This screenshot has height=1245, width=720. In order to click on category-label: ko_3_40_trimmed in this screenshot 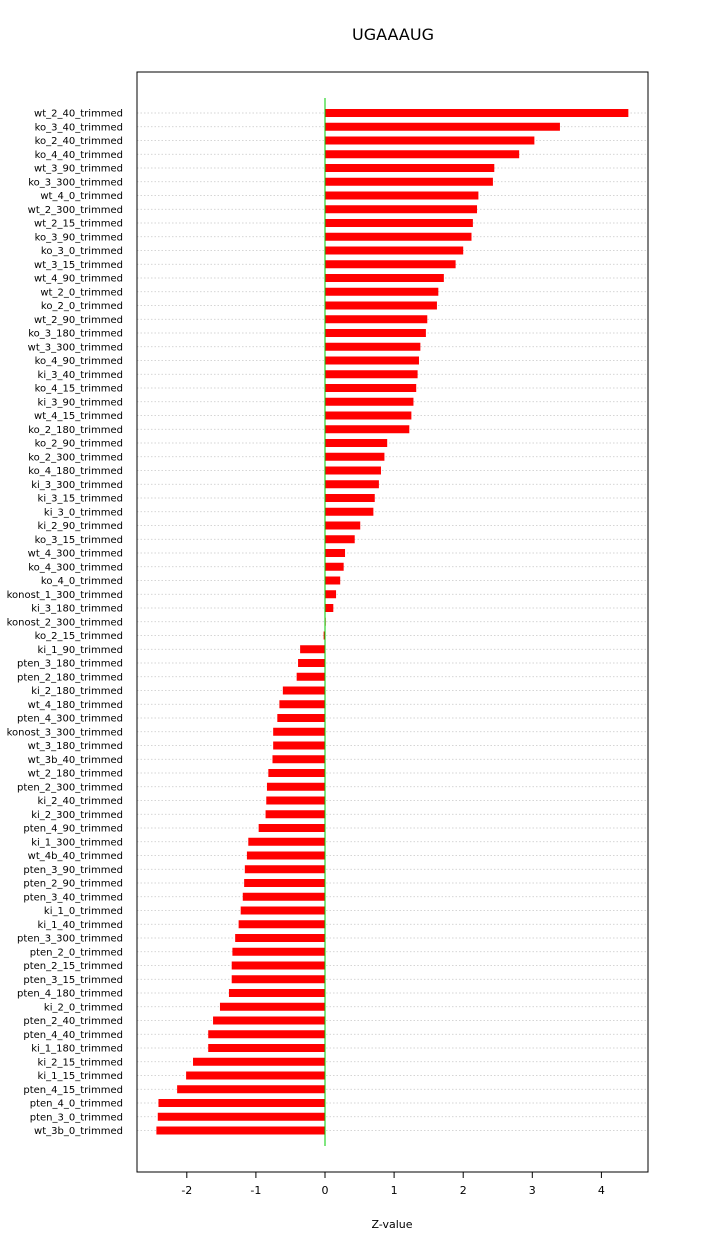, I will do `click(79, 127)`.